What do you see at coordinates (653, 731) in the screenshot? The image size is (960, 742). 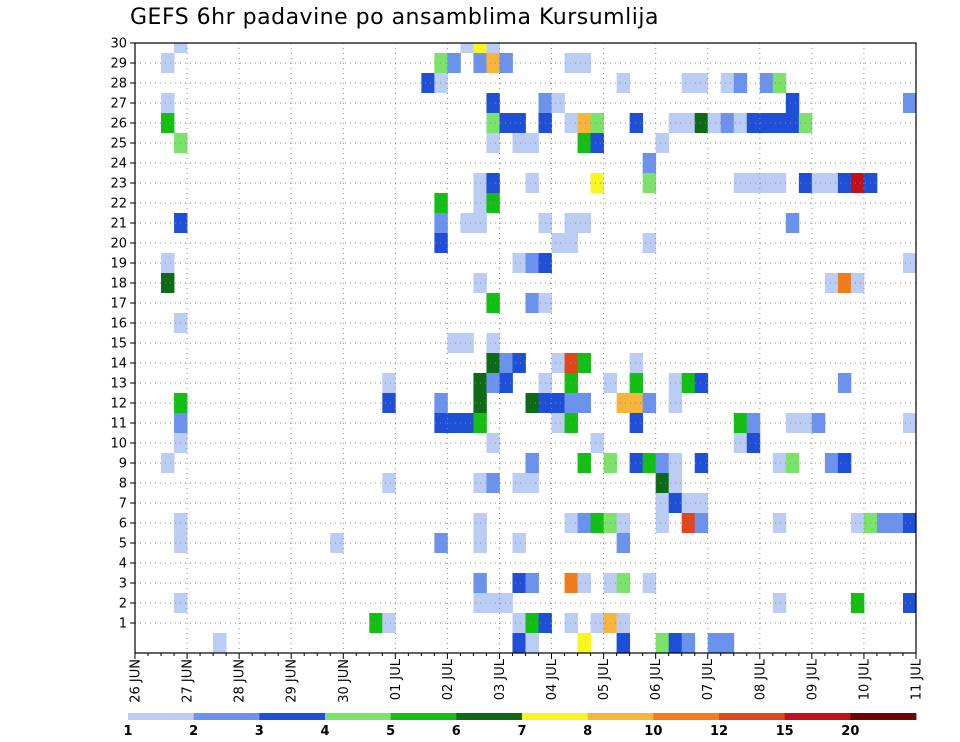 I see `legend-label: 10` at bounding box center [653, 731].